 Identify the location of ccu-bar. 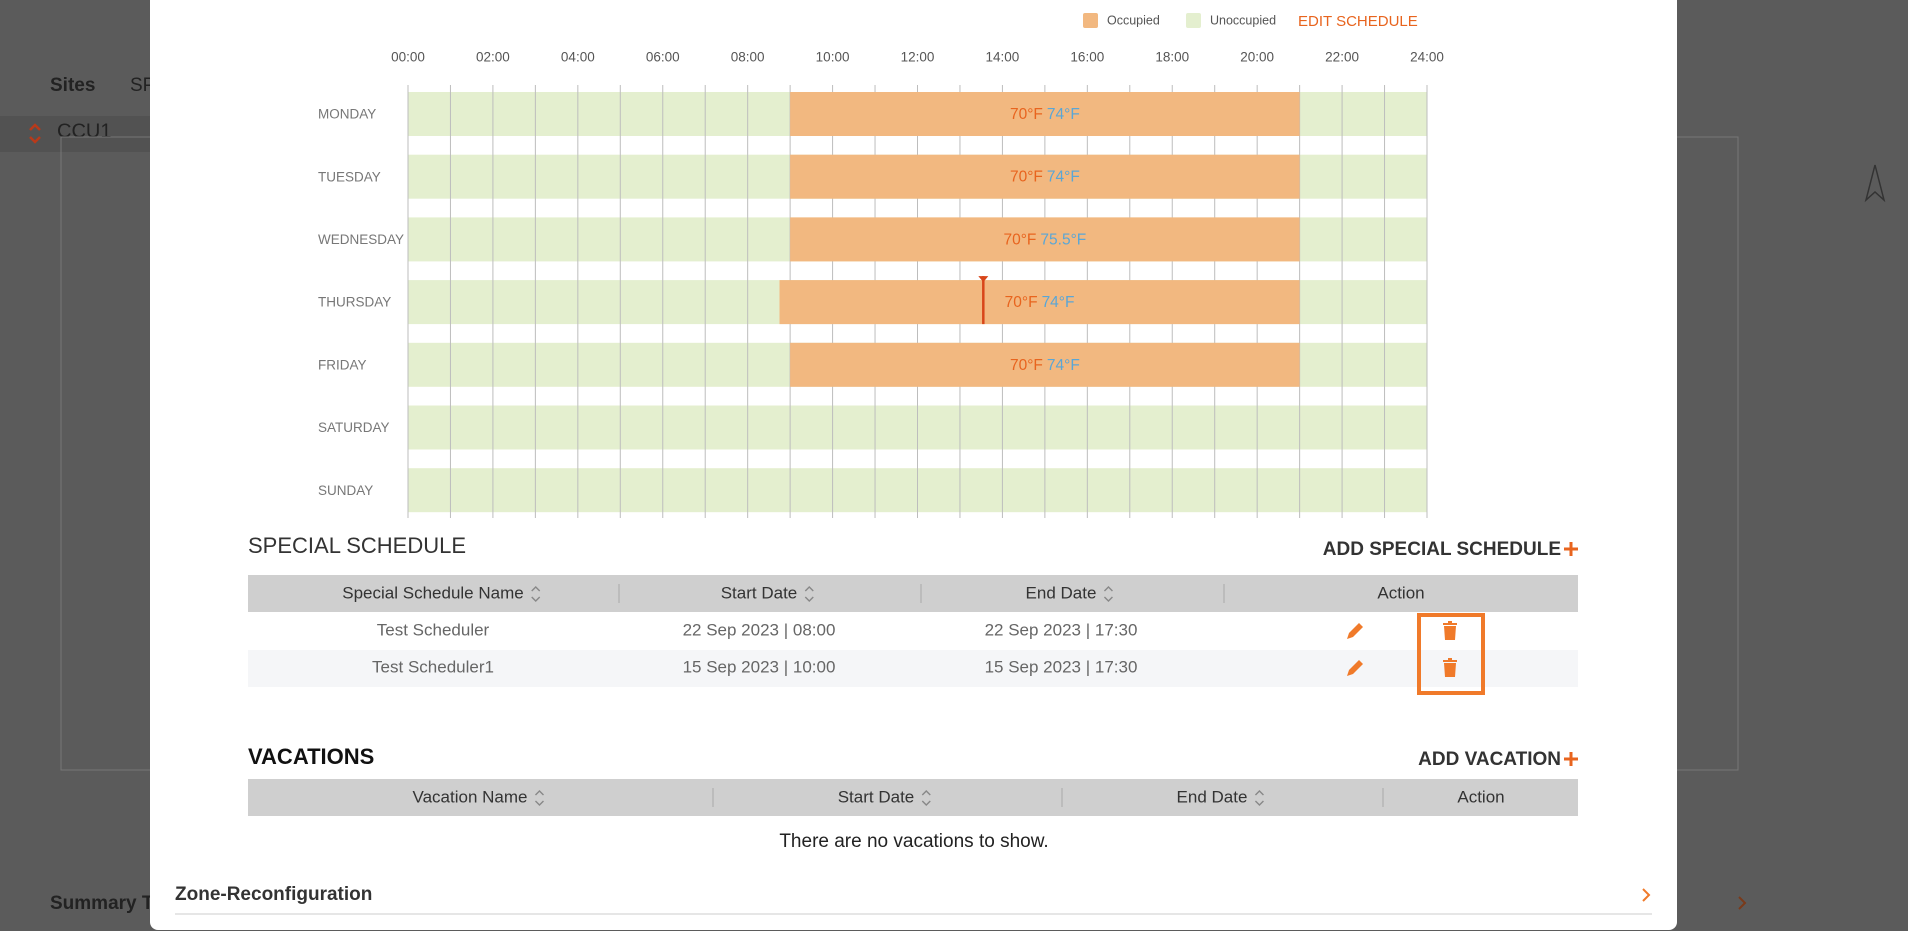
(75, 134).